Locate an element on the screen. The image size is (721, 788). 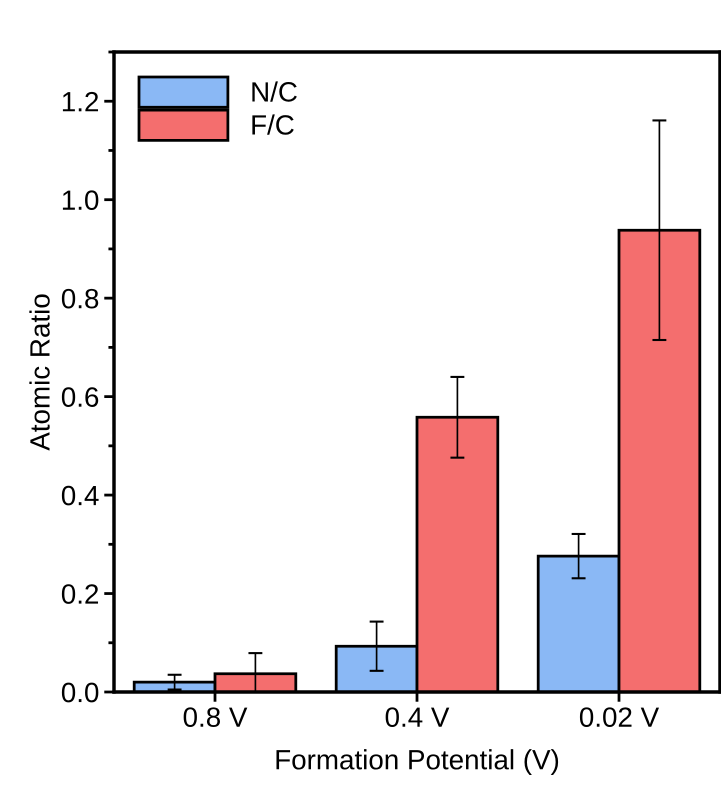
y-tick-label: 0.2 is located at coordinates (80, 594).